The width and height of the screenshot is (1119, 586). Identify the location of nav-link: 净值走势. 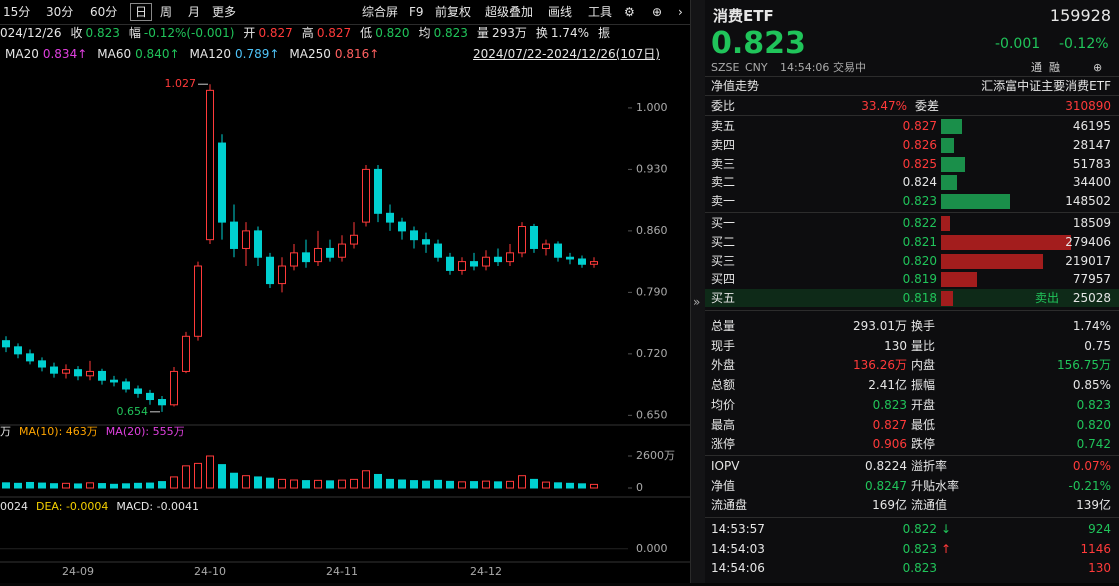
(735, 86).